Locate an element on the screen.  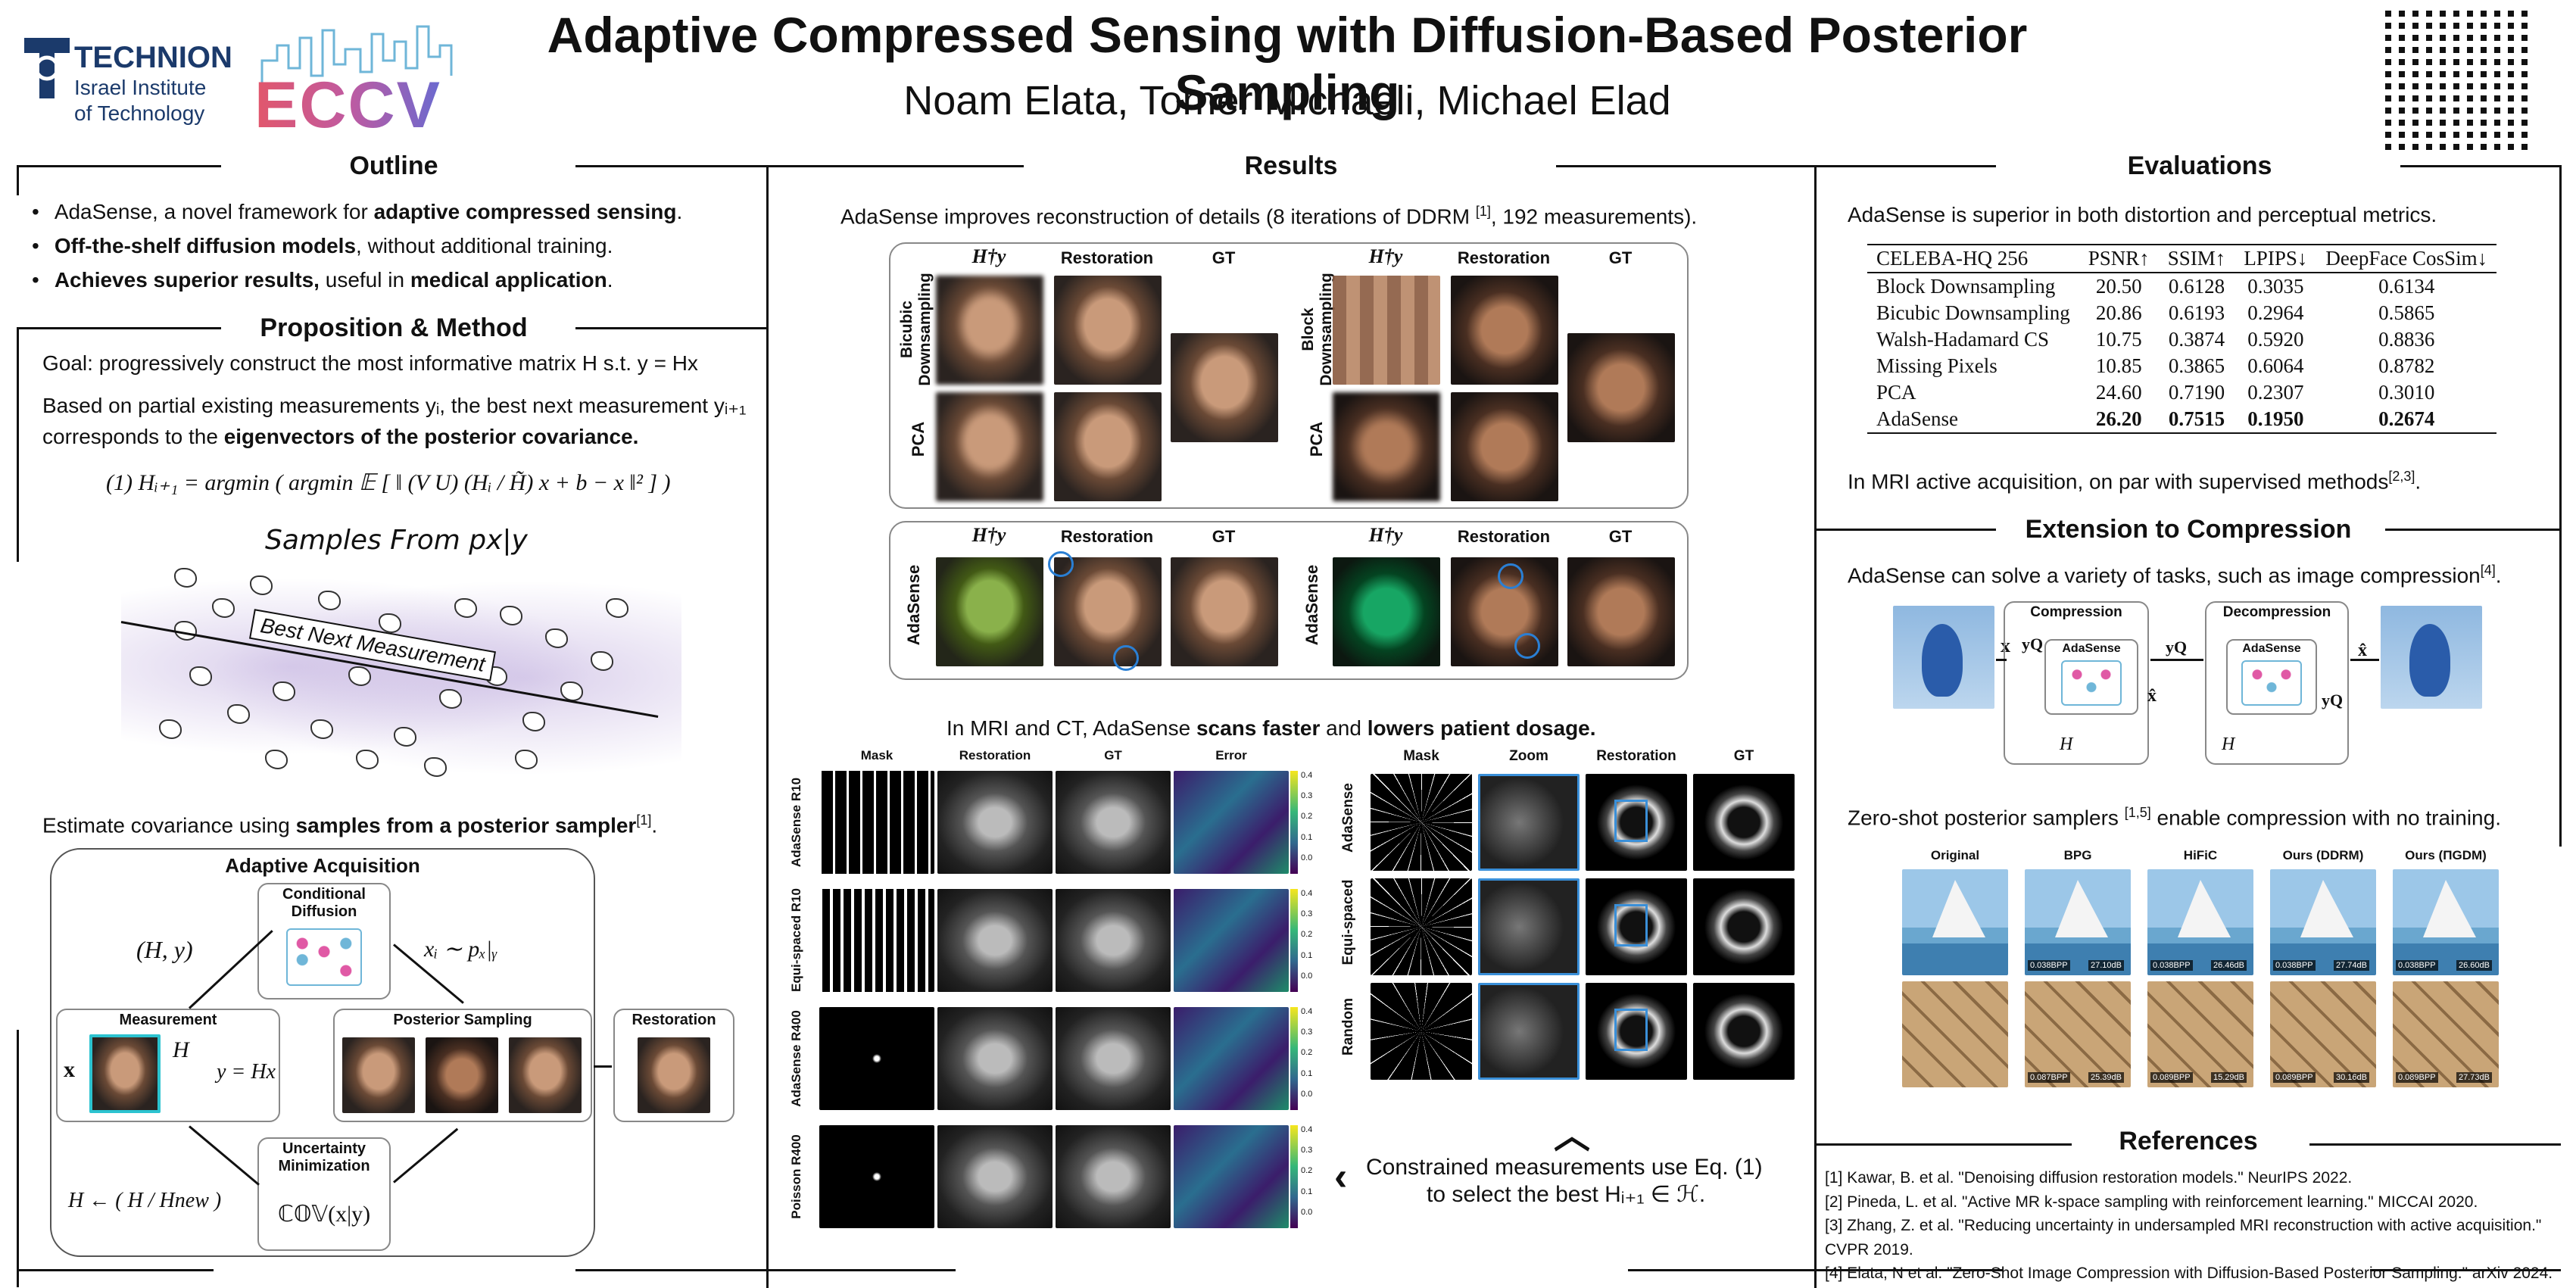
eval-cell: 0.5920 is located at coordinates (2275, 339).